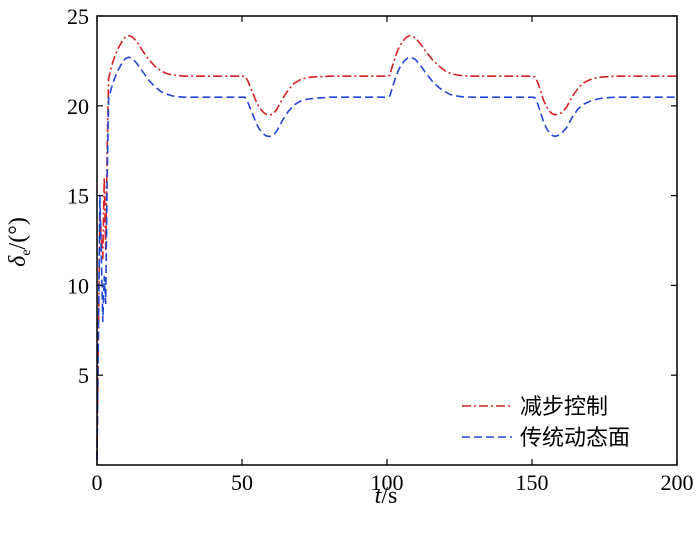 This screenshot has height=546, width=700. What do you see at coordinates (78, 196) in the screenshot?
I see `y-tick-label-2: 15` at bounding box center [78, 196].